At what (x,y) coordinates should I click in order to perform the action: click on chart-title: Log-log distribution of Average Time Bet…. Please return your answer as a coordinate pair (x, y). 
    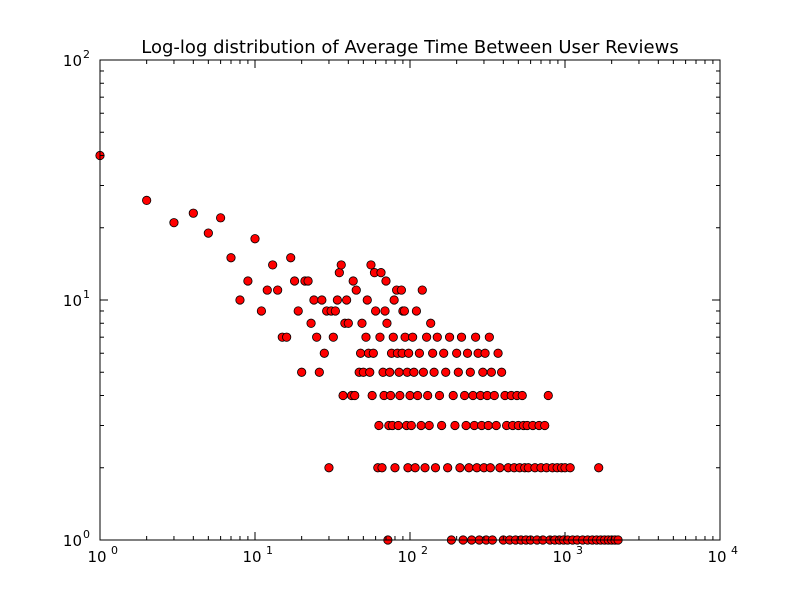
    Looking at the image, I should click on (409, 47).